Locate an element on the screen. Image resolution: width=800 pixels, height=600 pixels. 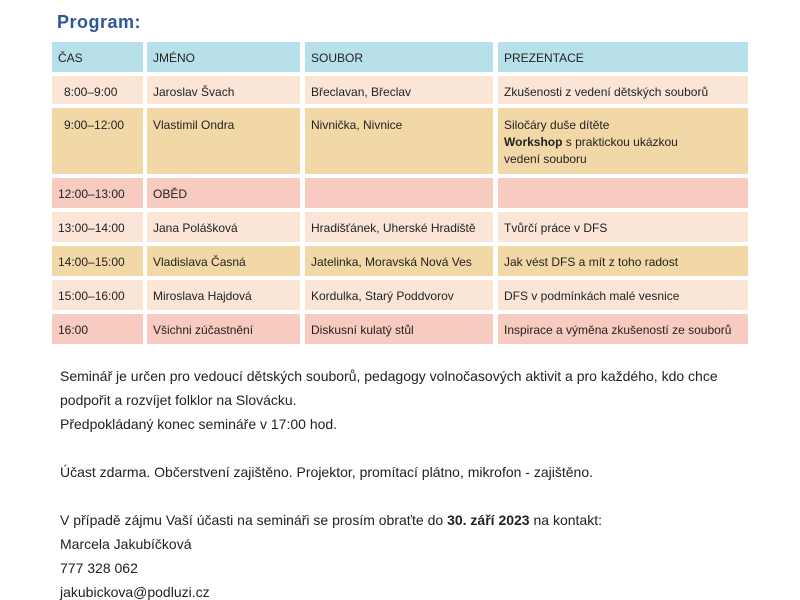
table-cell: 15:00–16:00 is located at coordinates (97, 295).